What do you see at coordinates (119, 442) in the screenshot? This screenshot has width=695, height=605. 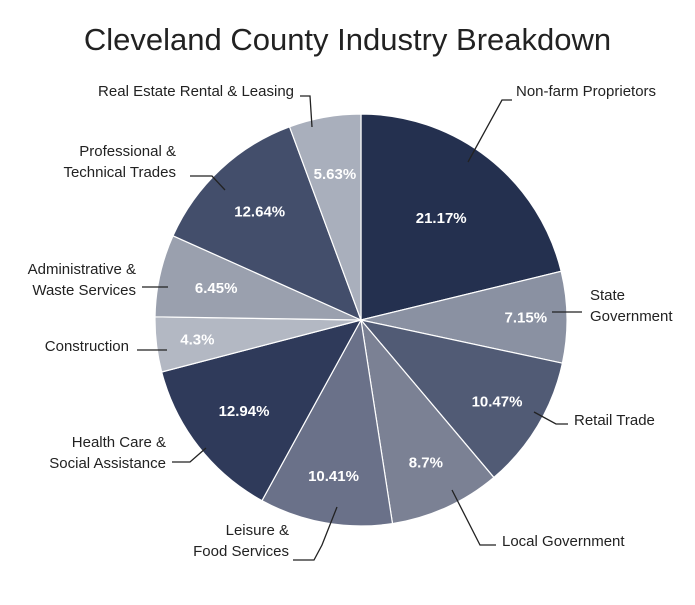 I see `slice-category-label: Health Care &` at bounding box center [119, 442].